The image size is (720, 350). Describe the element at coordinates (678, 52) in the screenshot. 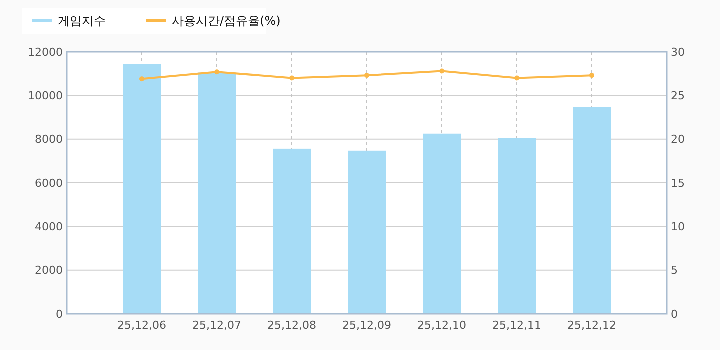

I see `y2-tick-label: 30` at that location.